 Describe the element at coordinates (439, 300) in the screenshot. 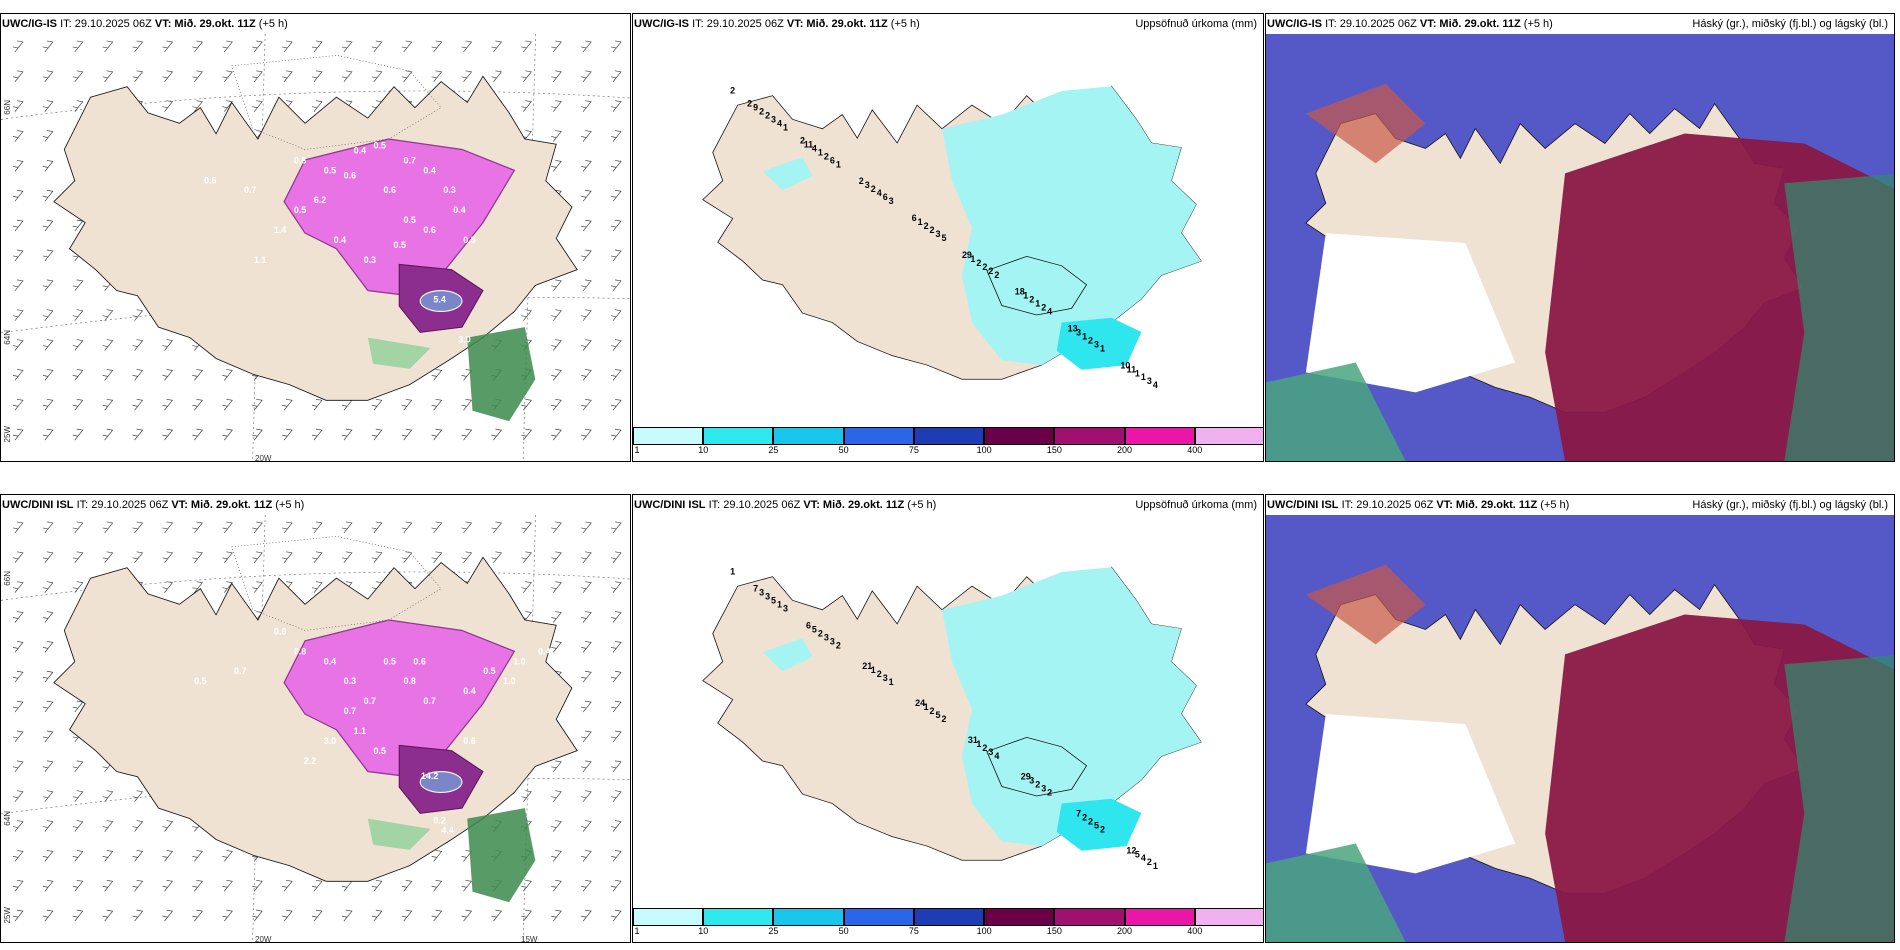

I see `value-label: 5.4` at that location.